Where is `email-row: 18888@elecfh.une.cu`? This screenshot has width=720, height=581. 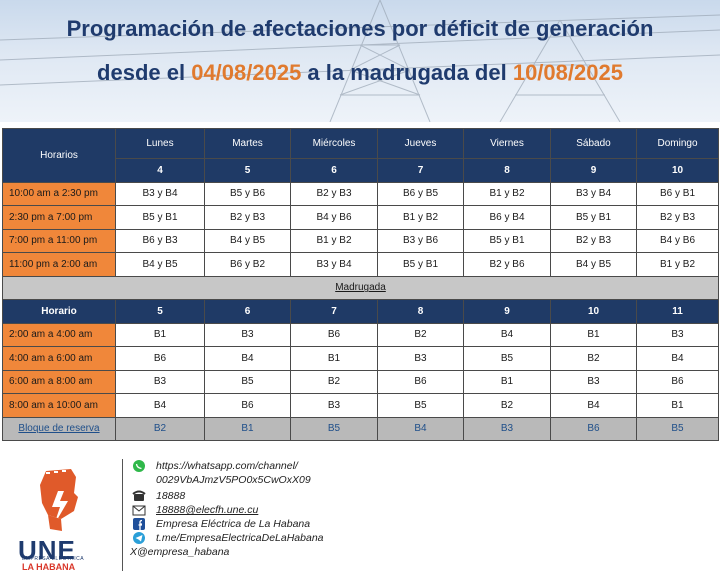
email-row: 18888@elecfh.une.cu is located at coordinates (227, 510).